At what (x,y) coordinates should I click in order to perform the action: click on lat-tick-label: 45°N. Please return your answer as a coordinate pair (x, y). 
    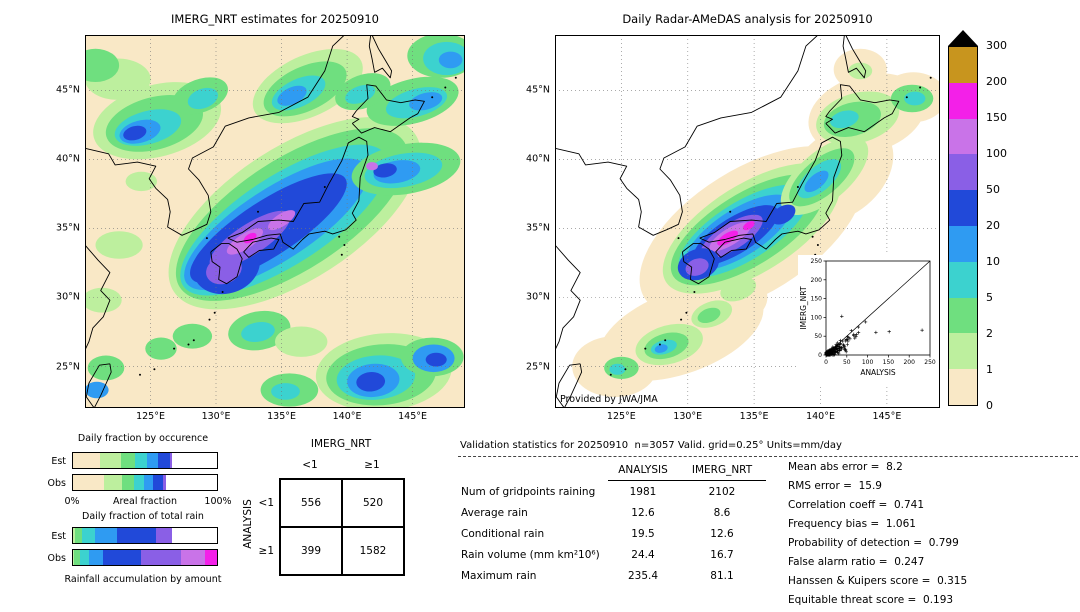
    Looking at the image, I should click on (68, 90).